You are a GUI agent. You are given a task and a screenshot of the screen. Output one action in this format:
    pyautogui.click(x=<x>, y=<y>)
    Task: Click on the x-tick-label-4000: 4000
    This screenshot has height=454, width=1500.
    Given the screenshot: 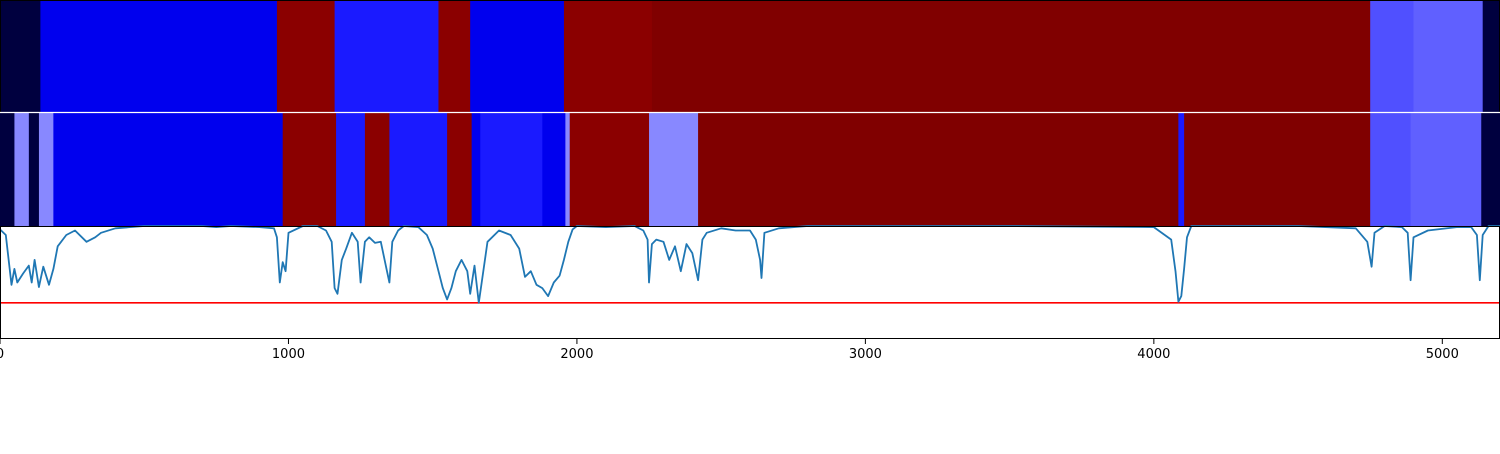 What is the action you would take?
    pyautogui.click(x=1153, y=354)
    